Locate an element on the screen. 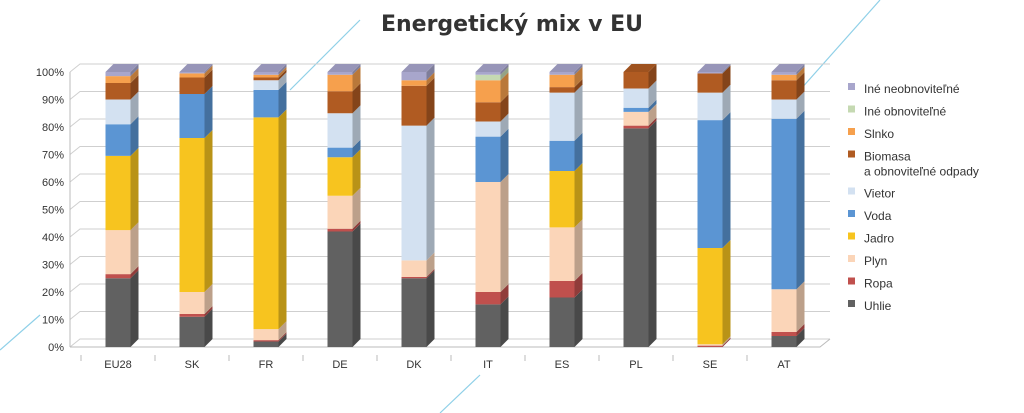  y-tick-label: 80% is located at coordinates (53, 128).